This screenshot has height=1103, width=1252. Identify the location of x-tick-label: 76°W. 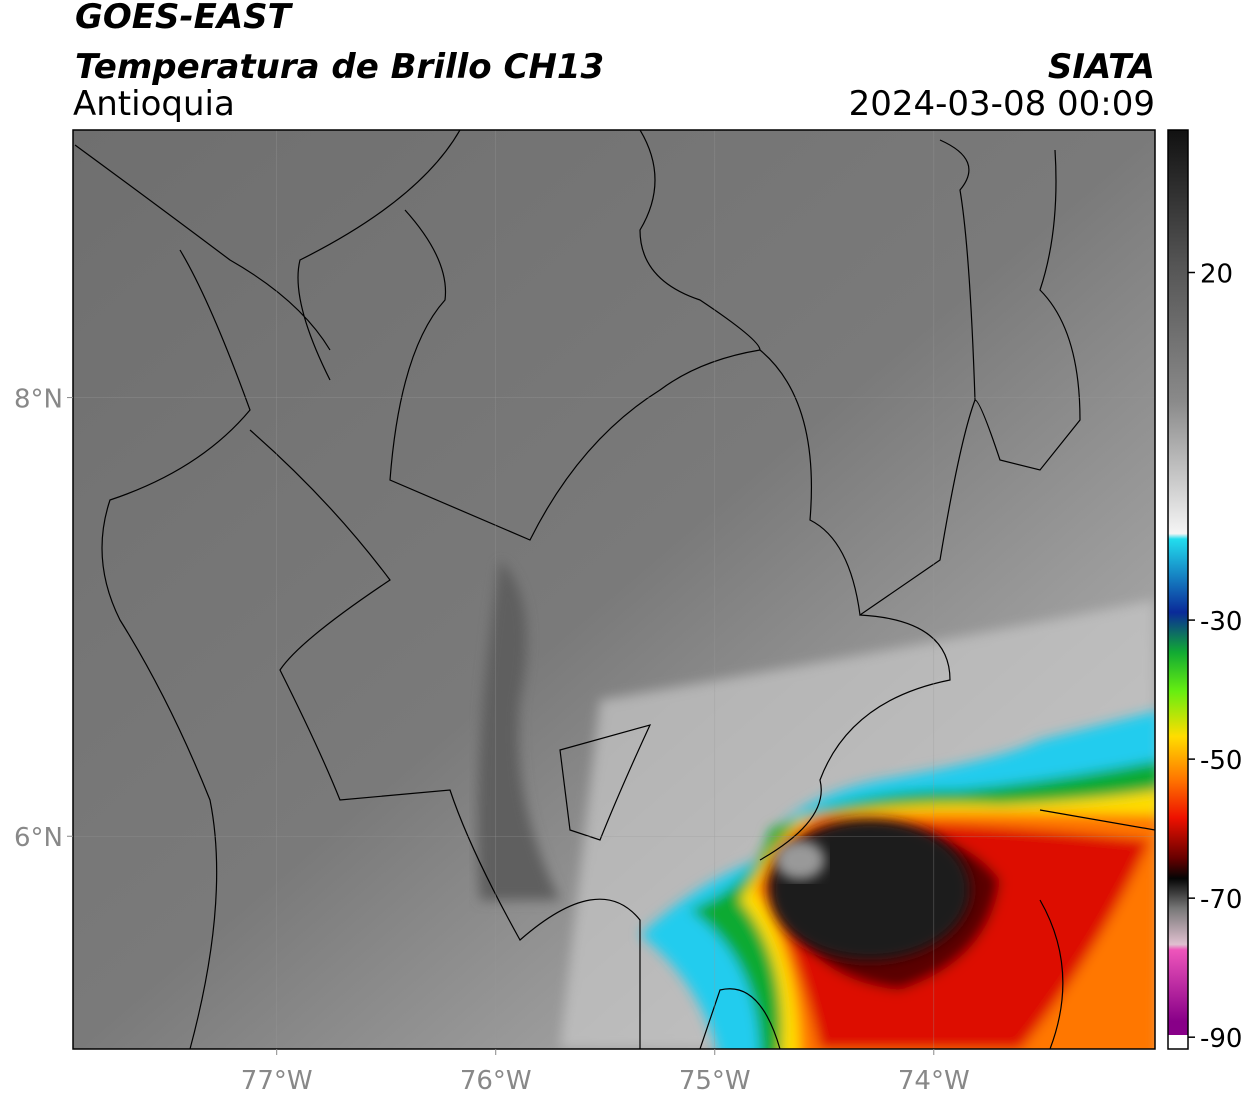
(496, 1081).